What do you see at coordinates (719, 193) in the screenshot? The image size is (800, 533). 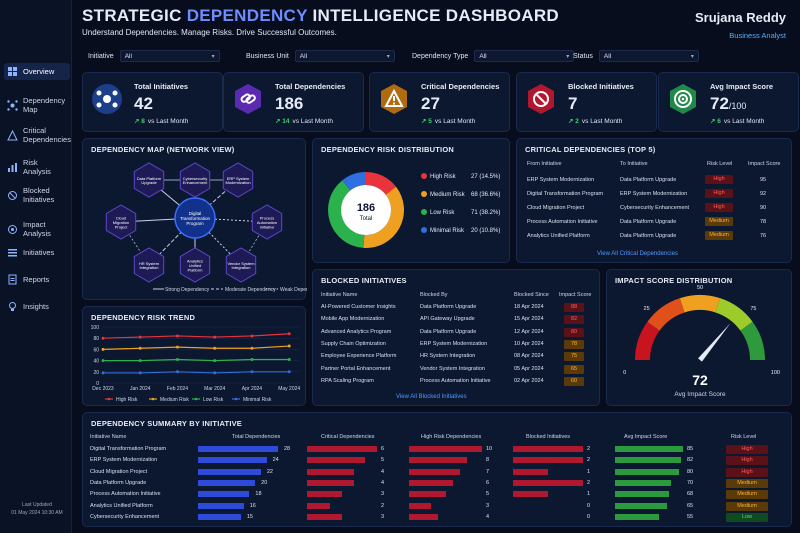 I see `risk-badge: High` at bounding box center [719, 193].